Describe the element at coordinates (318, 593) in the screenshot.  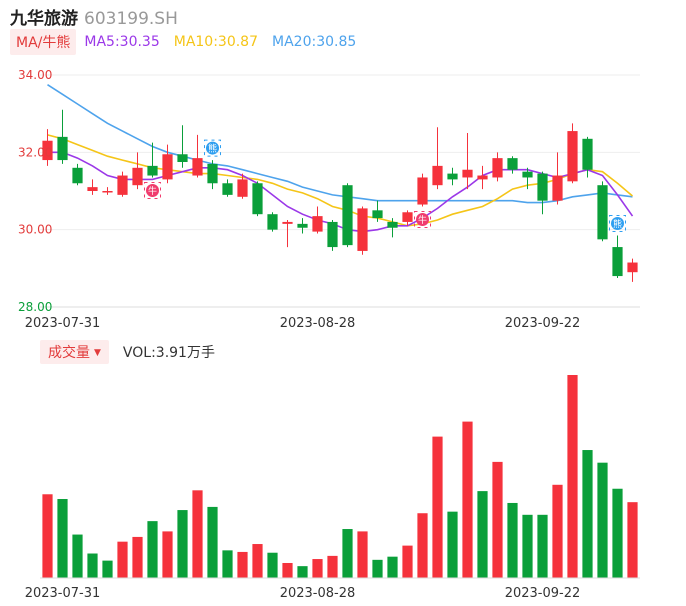
I see `volume-x-tick-label: 2023-08-28` at that location.